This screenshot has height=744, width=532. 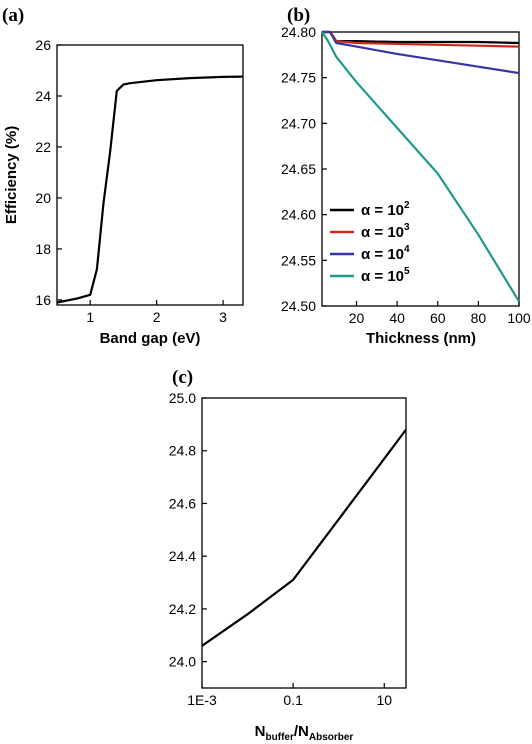 I want to click on x-axis-title-a: Band gap (eV), so click(x=150, y=338).